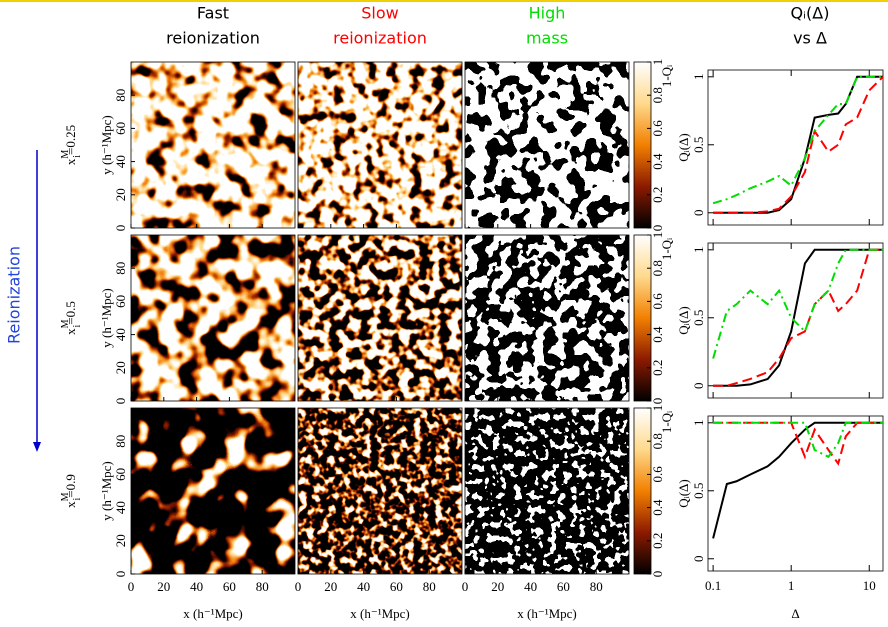 The height and width of the screenshot is (627, 888). I want to click on column-title: High, so click(547, 13).